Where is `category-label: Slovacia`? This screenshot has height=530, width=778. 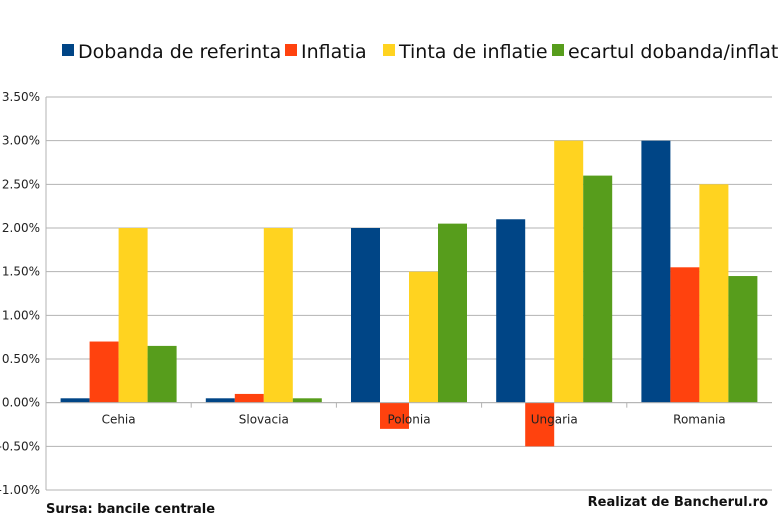
category-label: Slovacia is located at coordinates (264, 420).